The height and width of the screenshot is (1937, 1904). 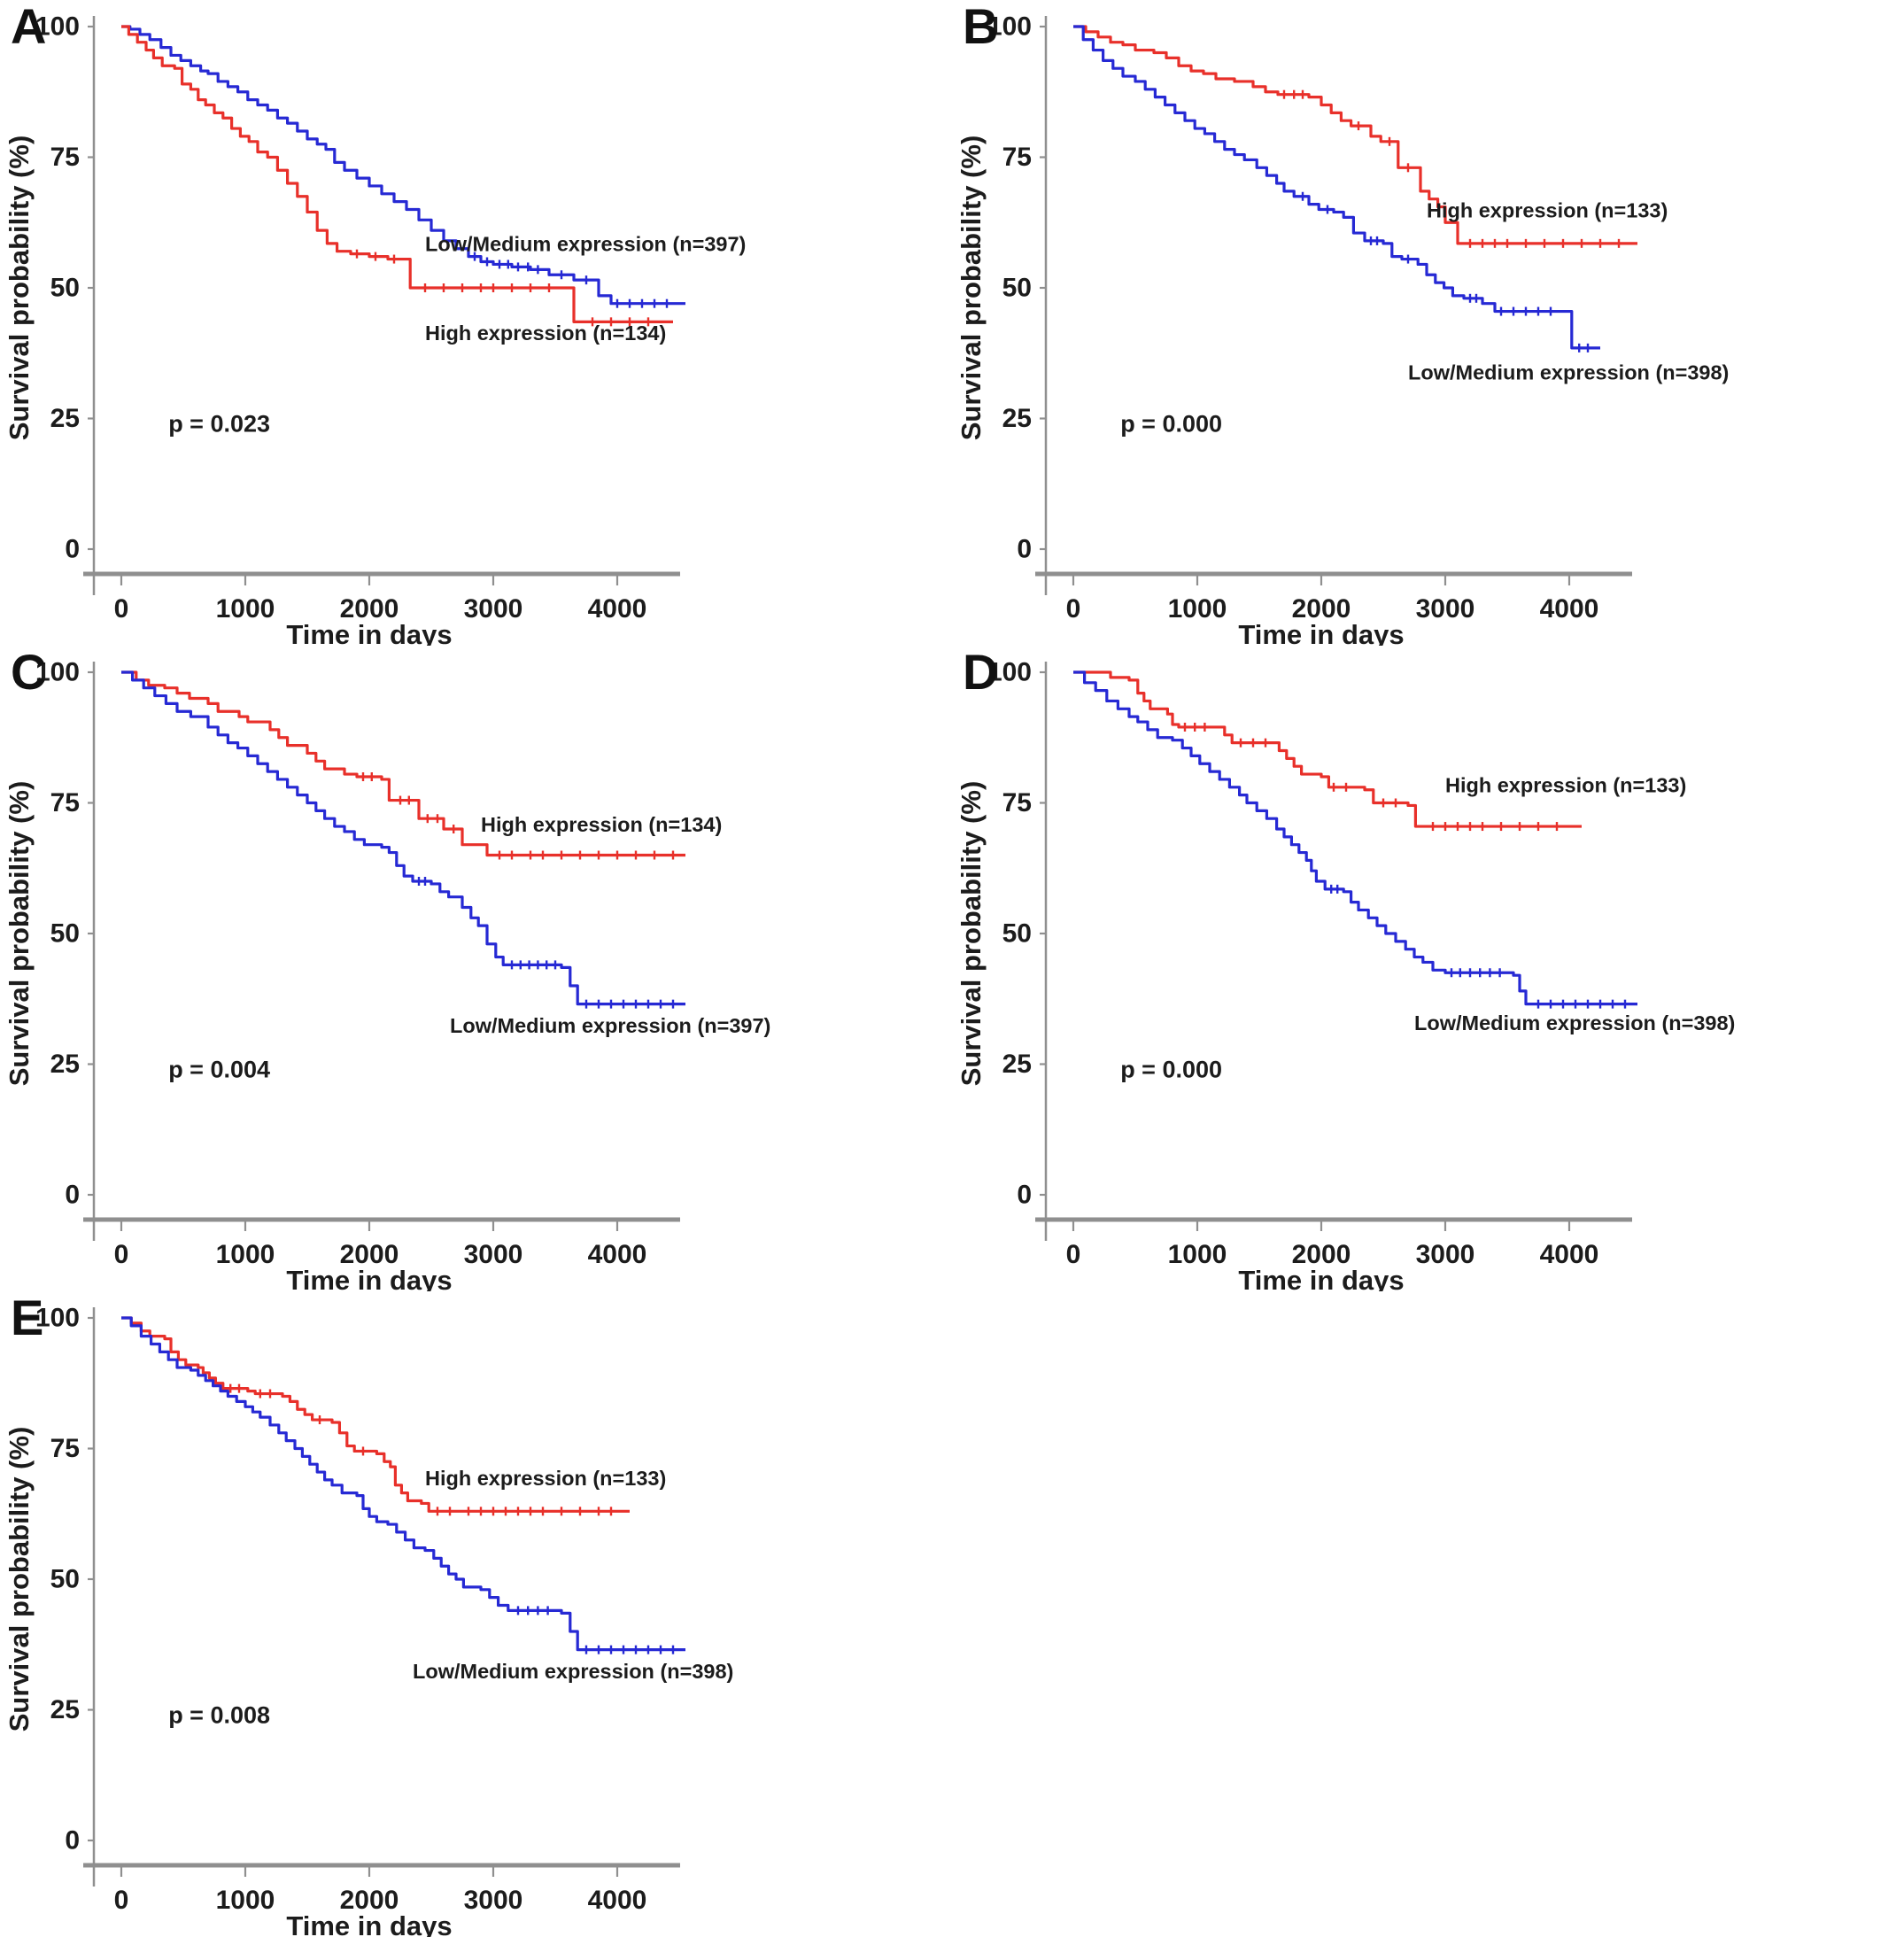 I want to click on panel-letter-D: D, so click(x=981, y=672).